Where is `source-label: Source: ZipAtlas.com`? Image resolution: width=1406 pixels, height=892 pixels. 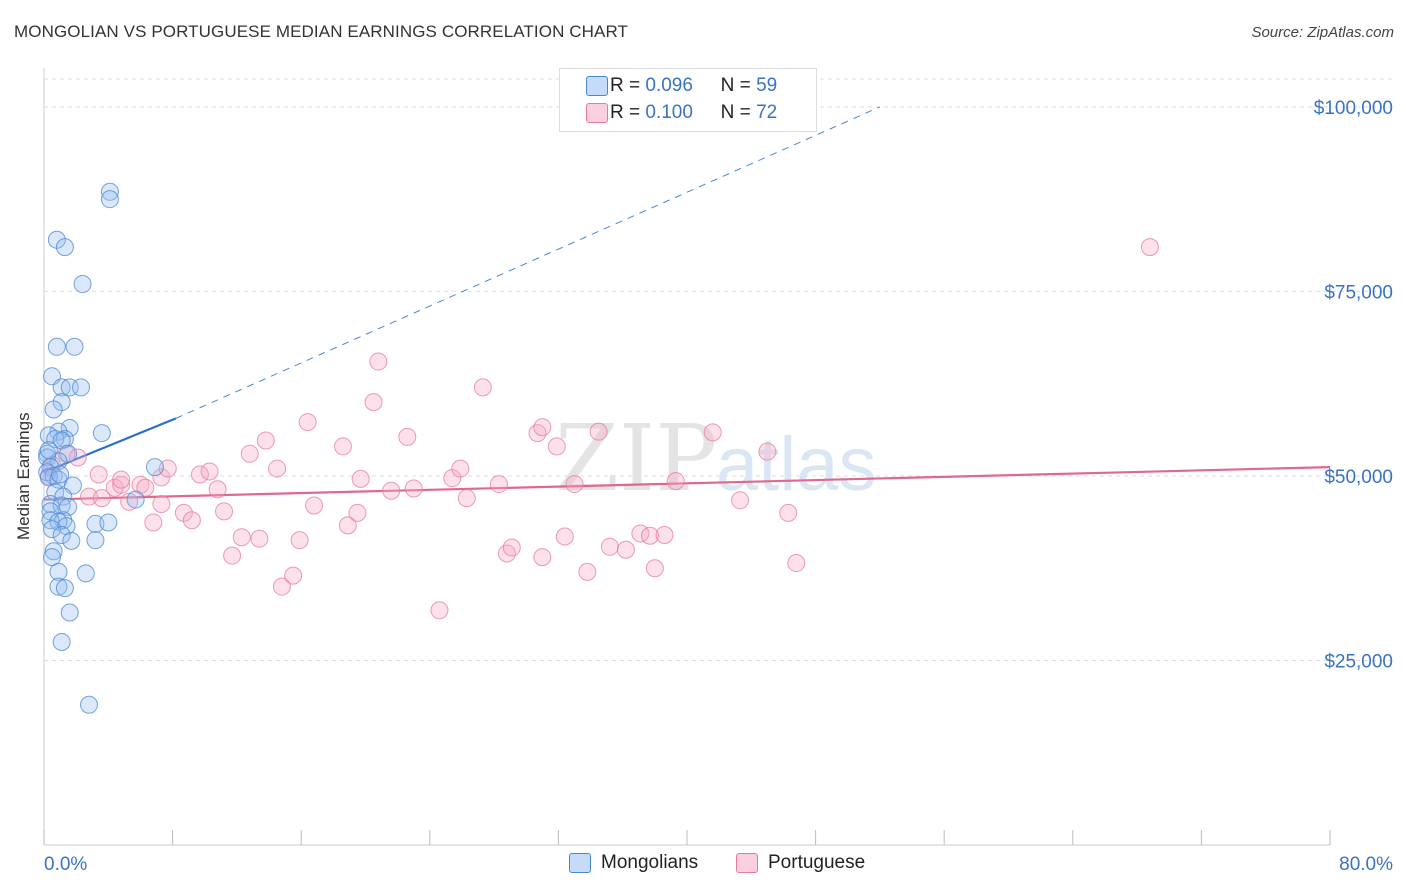
source-label: Source: ZipAtlas.com is located at coordinates (1322, 32).